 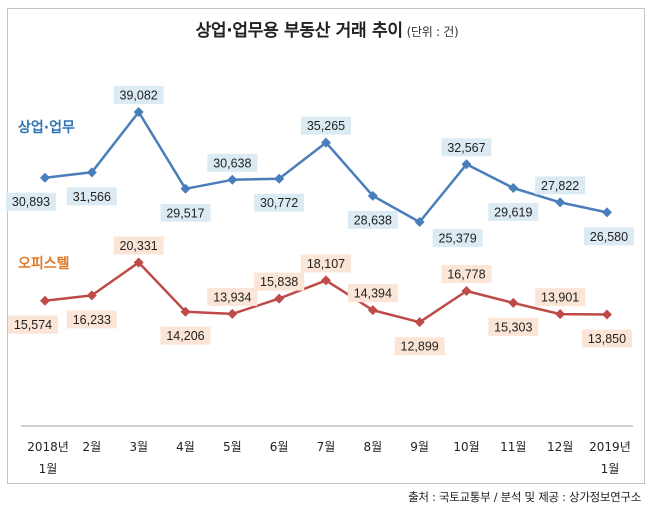 I want to click on data-label: 35,265, so click(x=326, y=126).